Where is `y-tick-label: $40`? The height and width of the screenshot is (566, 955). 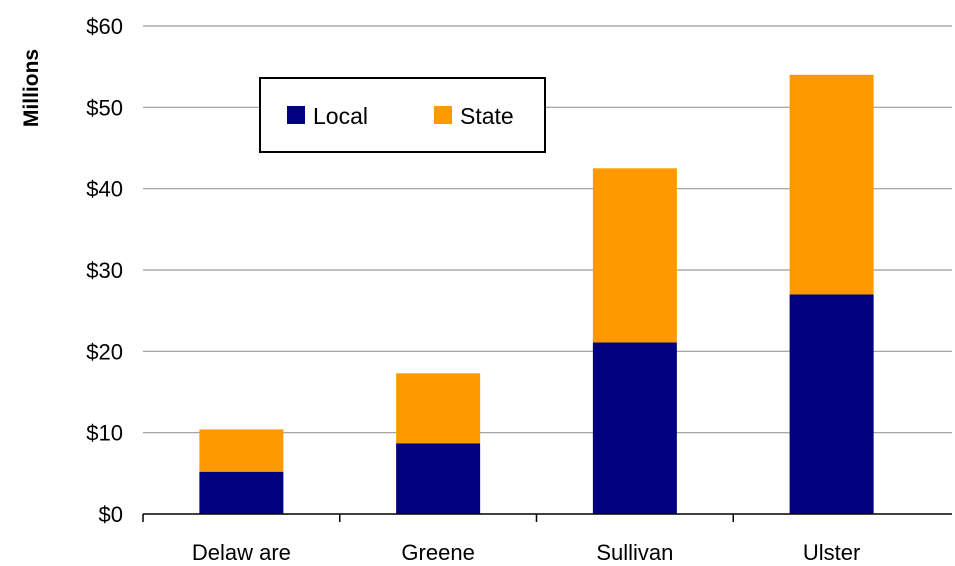 y-tick-label: $40 is located at coordinates (104, 189).